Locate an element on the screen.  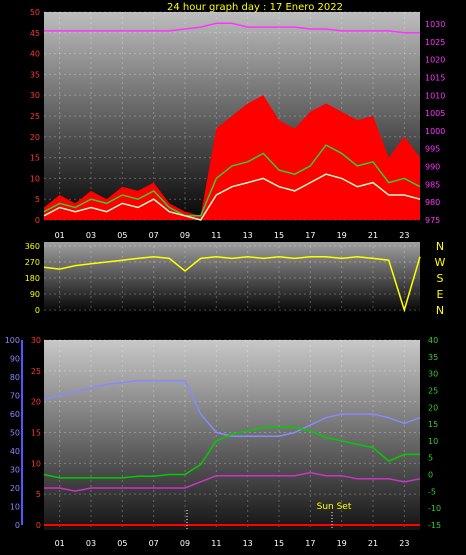
direction-tick-label: 180 is located at coordinates (32, 278).